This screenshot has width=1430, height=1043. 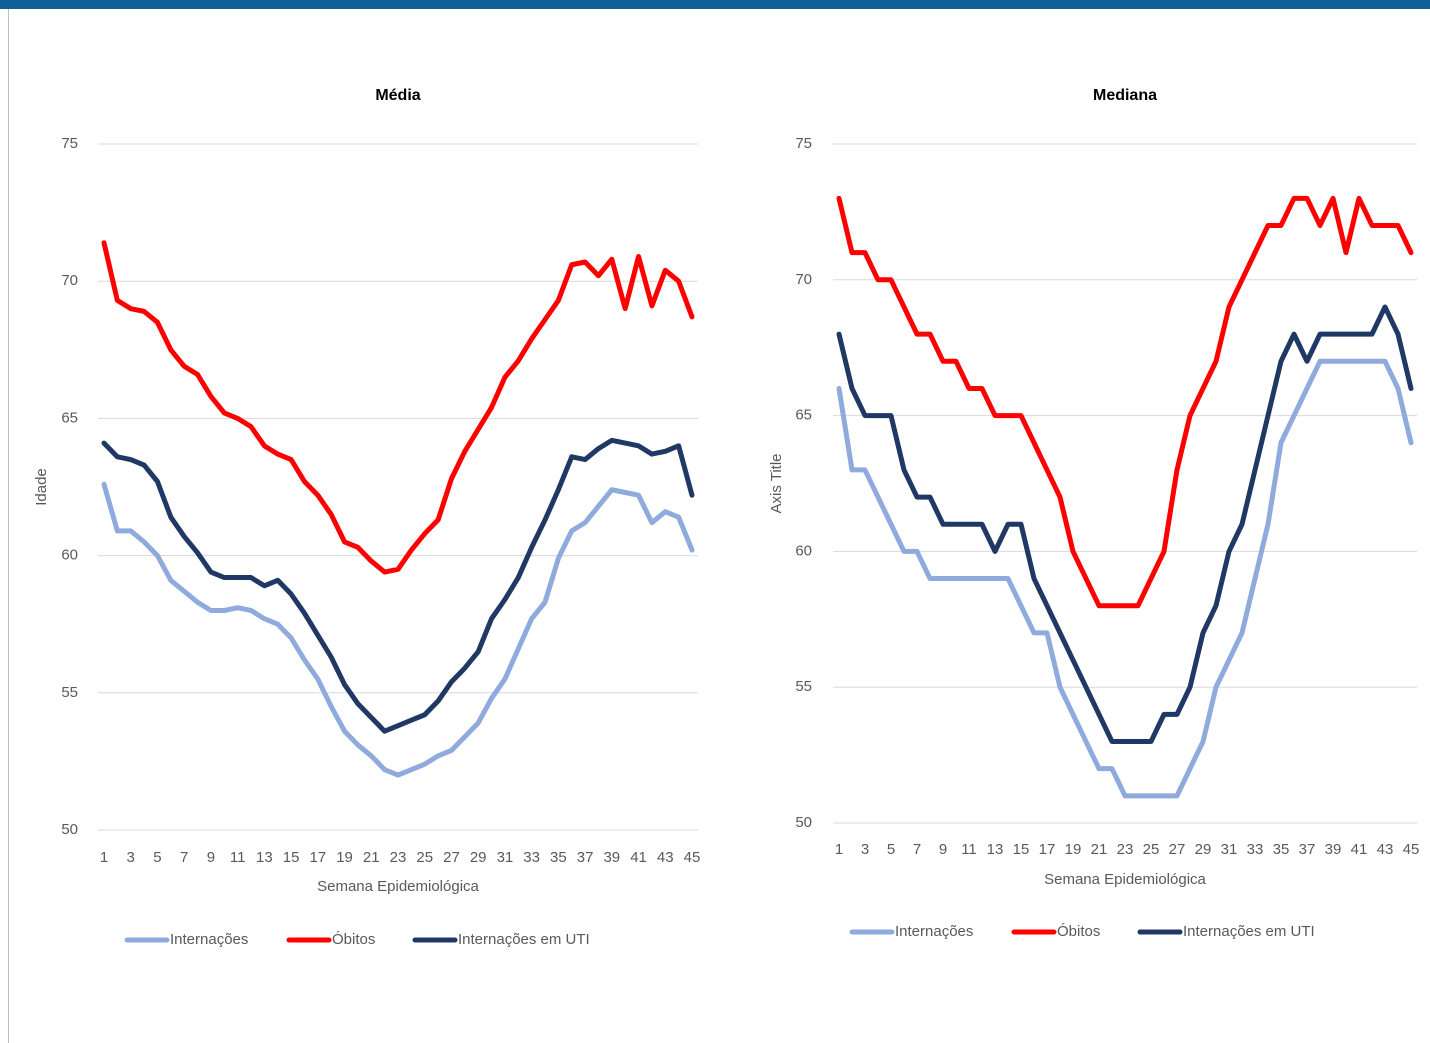 I want to click on header-bar, so click(x=715, y=4).